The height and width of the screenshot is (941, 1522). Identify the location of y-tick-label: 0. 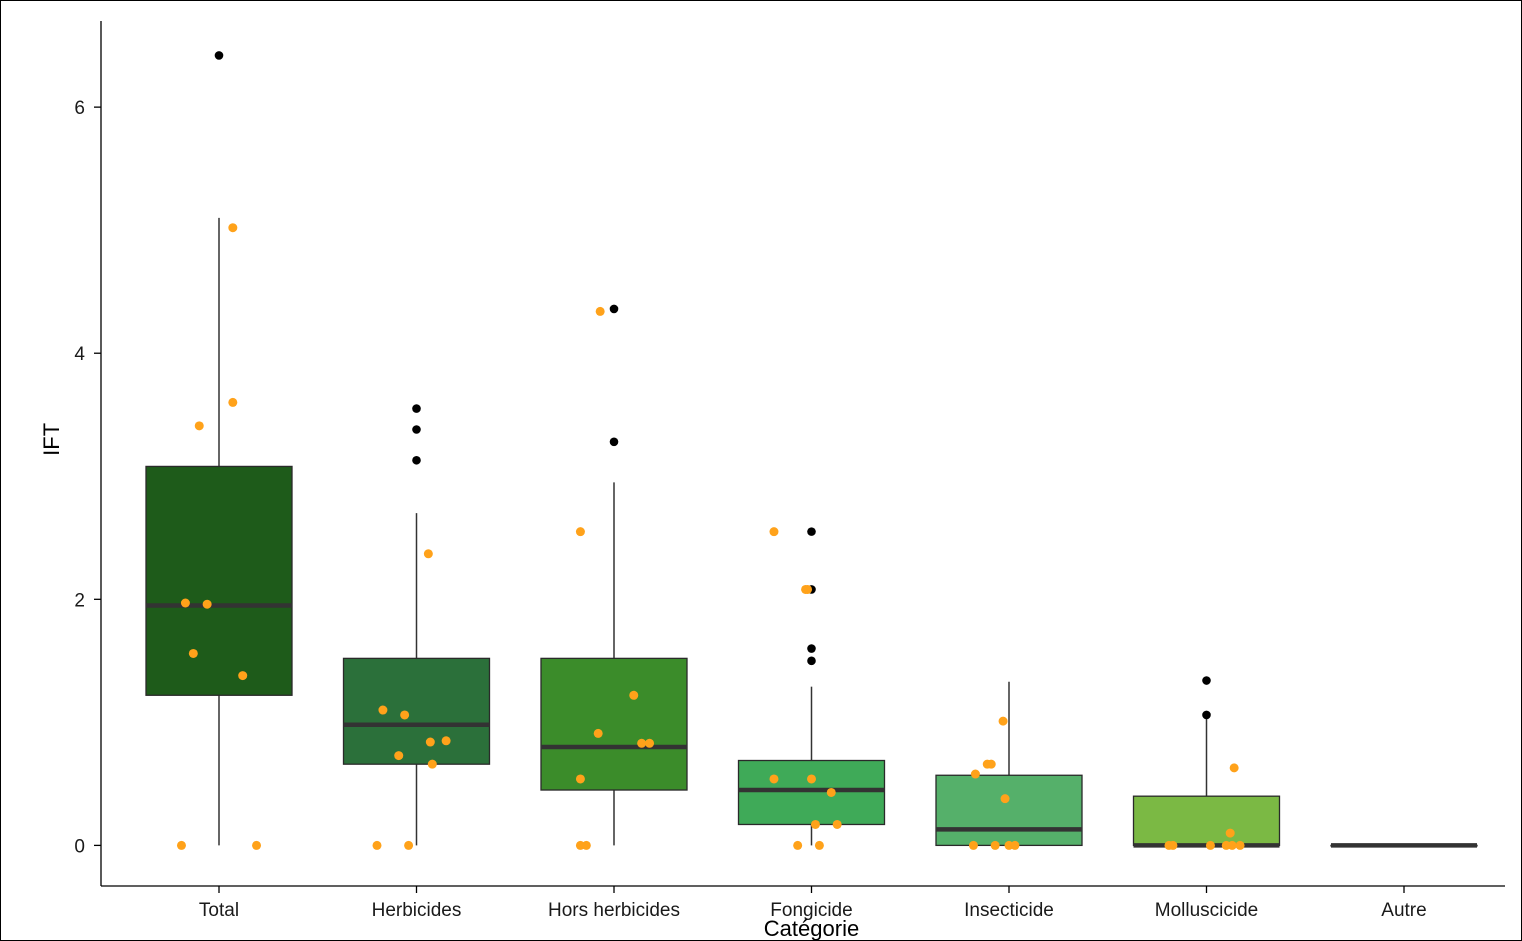
(79, 846).